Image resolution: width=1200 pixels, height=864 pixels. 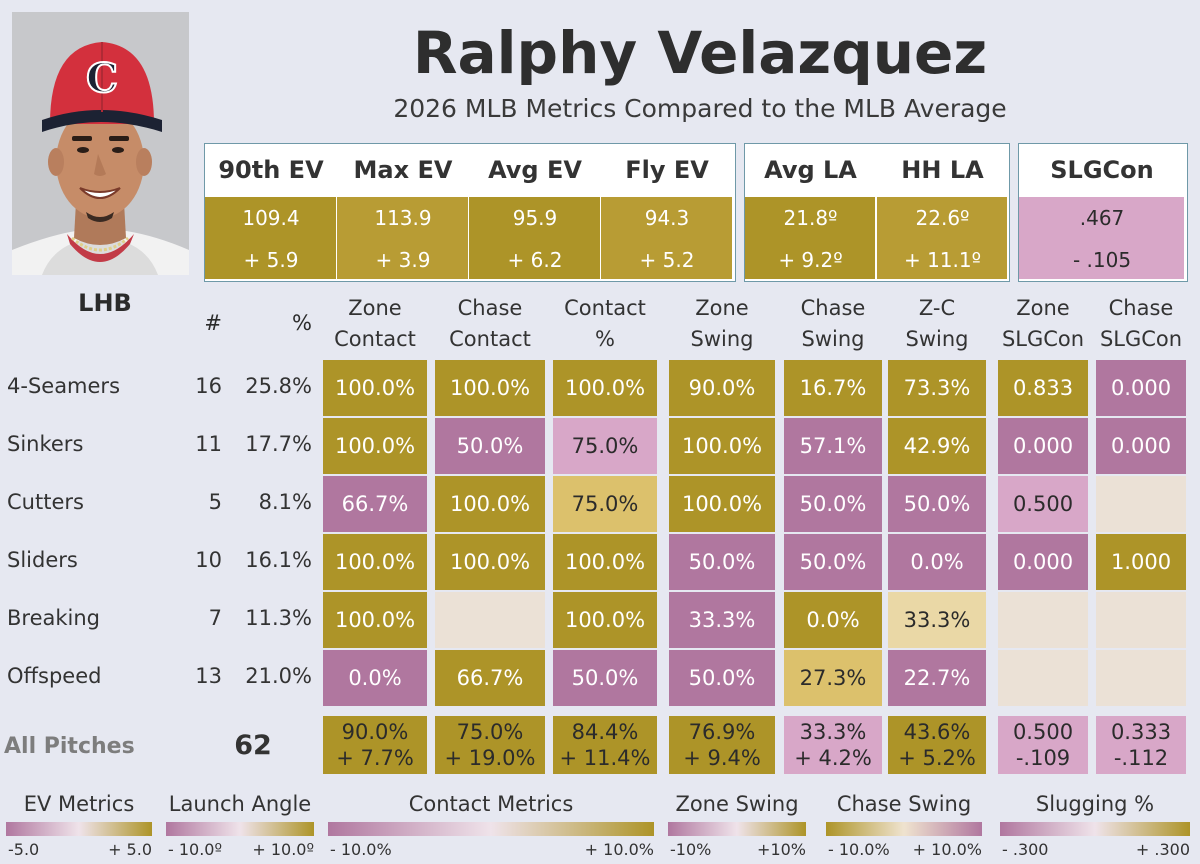 What do you see at coordinates (253, 745) in the screenshot?
I see `totals-count: 62` at bounding box center [253, 745].